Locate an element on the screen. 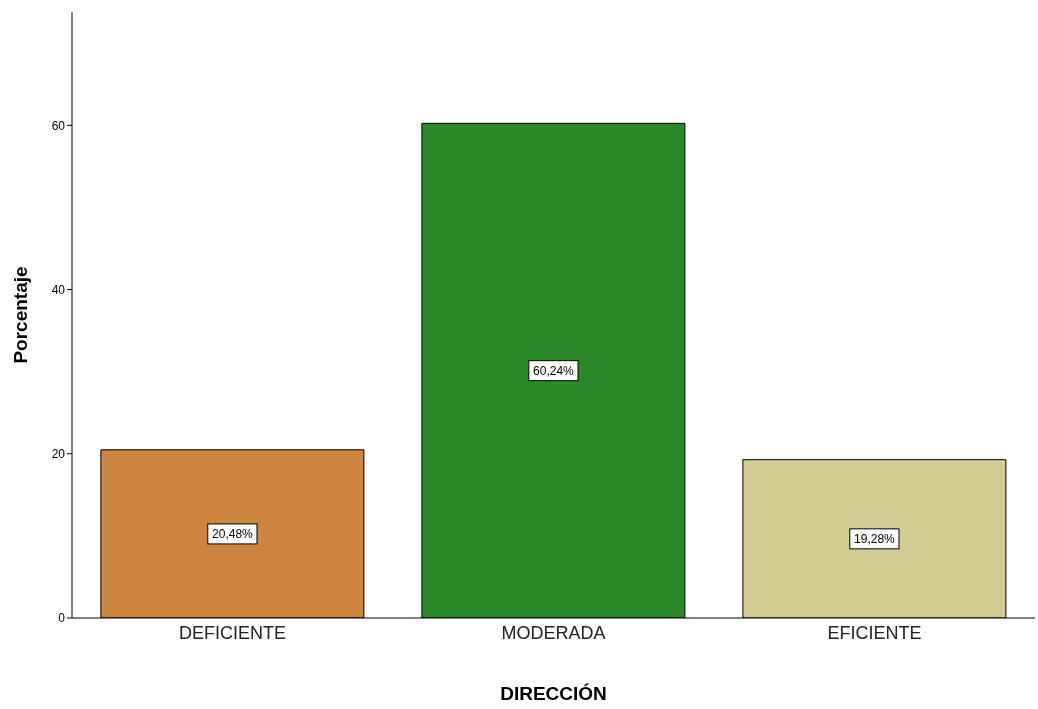  y-axis-title: Porcentaje is located at coordinates (20, 315).